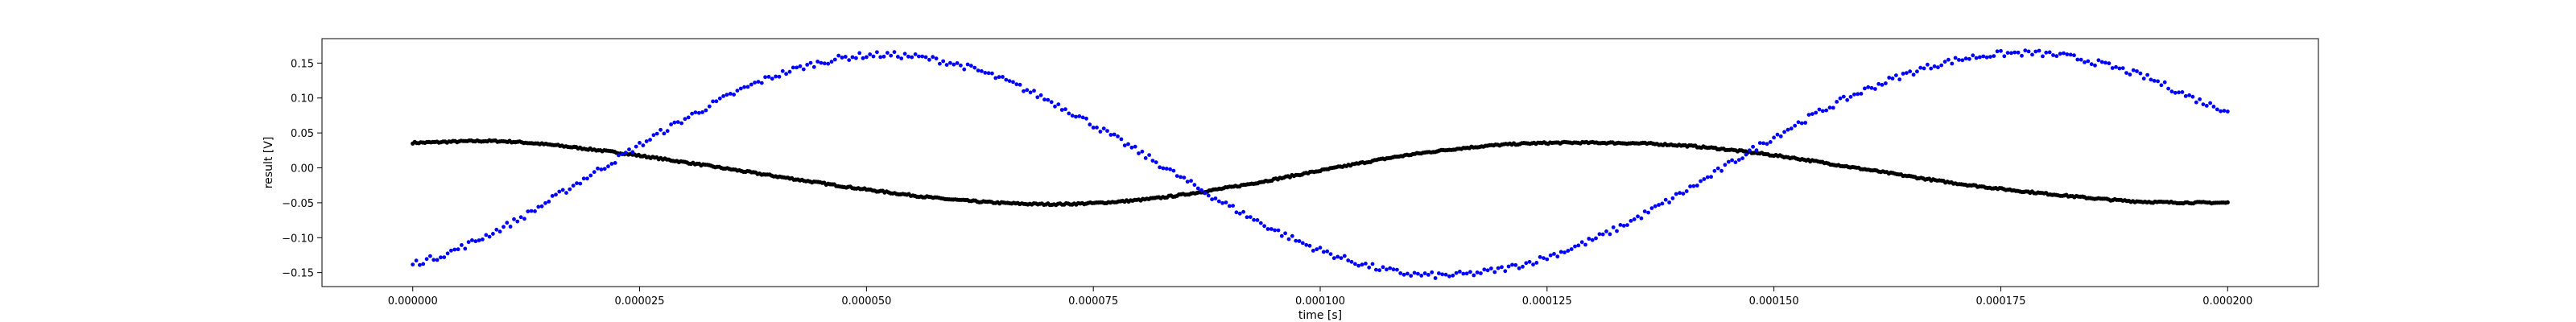 The image size is (2576, 322). I want to click on y-tick-label: 0.10, so click(302, 99).